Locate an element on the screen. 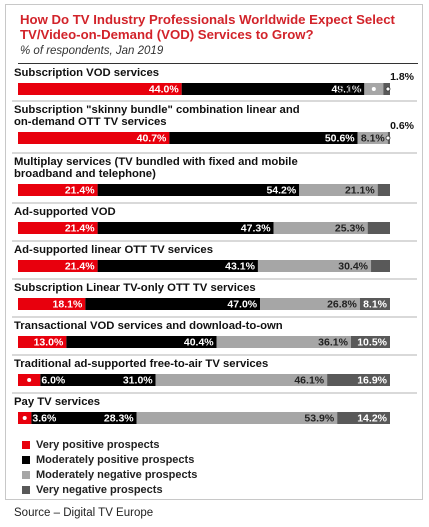 The width and height of the screenshot is (429, 527). data-label-very-negative: 6.0% is located at coordinates (404, 229).